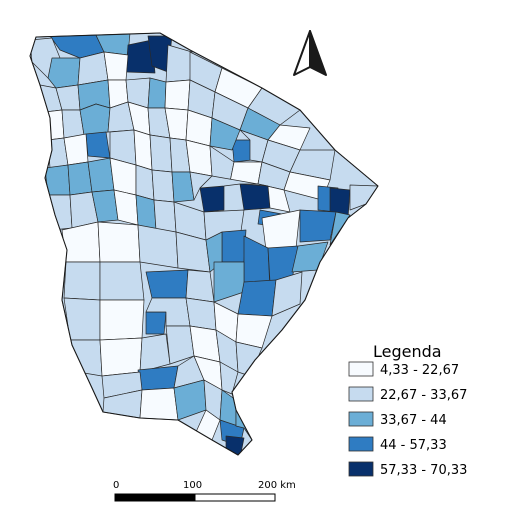  Describe the element at coordinates (310, 53) in the screenshot. I see `north-arrow-icon` at that location.